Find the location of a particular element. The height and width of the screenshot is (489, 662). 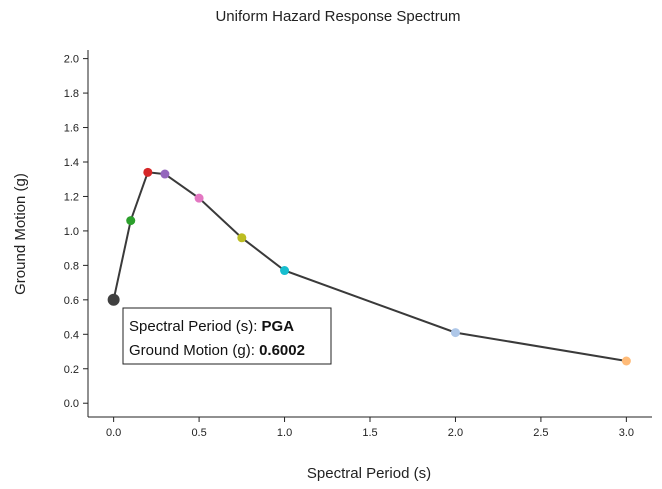

y-tick-label: 2.0 is located at coordinates (71, 60).